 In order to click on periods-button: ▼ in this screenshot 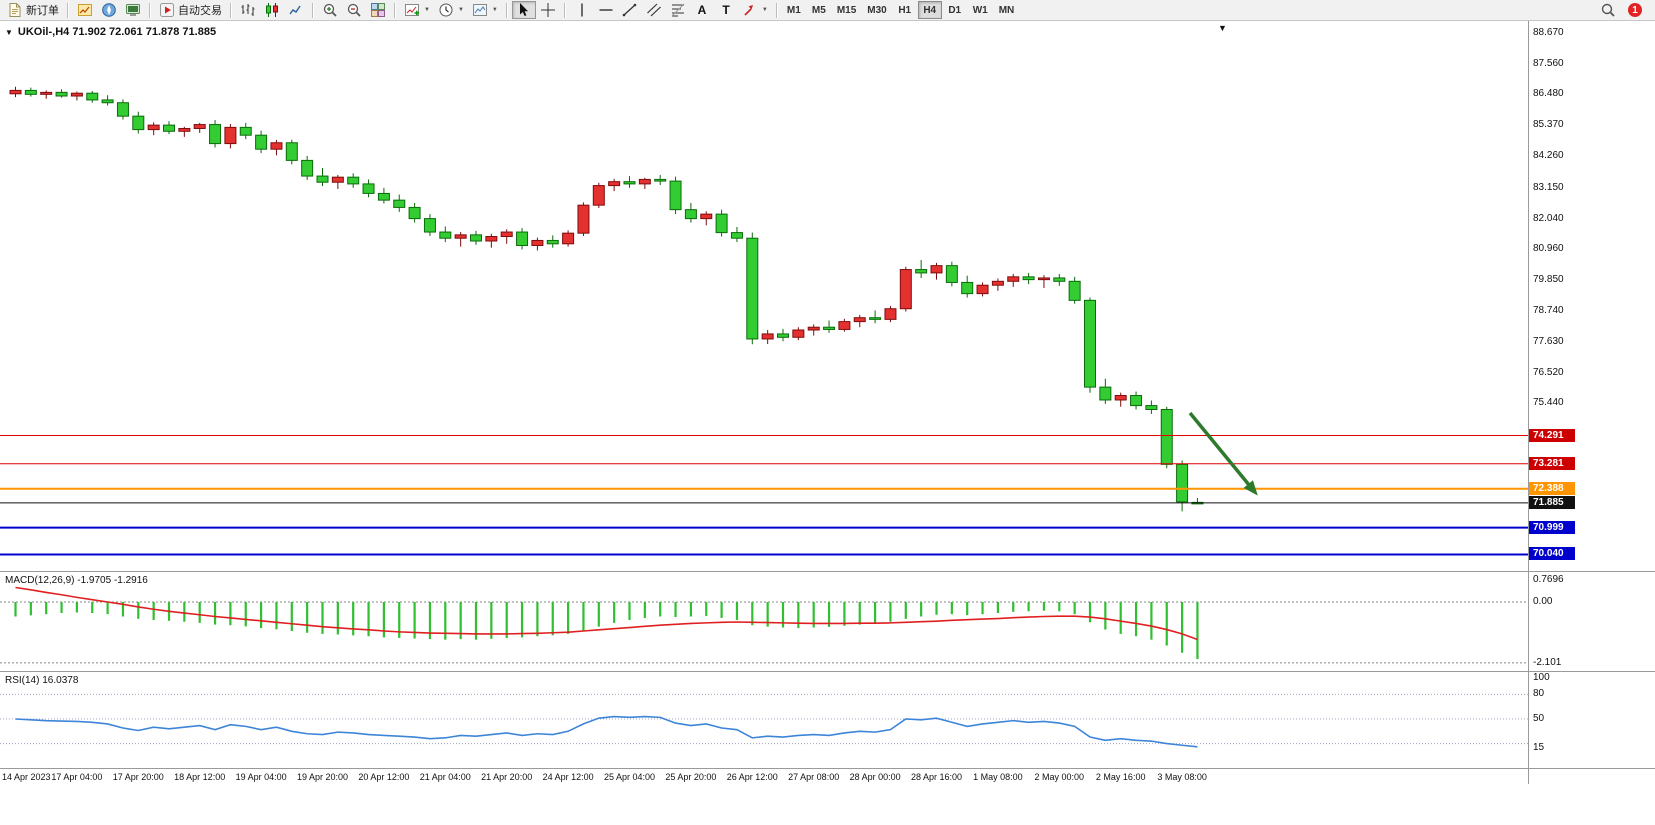, I will do `click(451, 10)`.